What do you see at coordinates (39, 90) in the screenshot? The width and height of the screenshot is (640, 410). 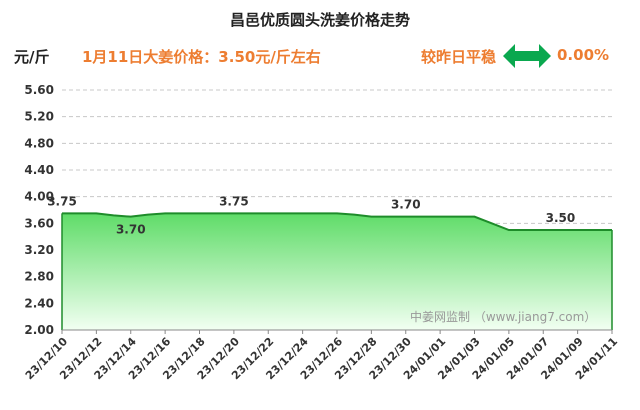 I see `y-tick-label: 5.60` at bounding box center [39, 90].